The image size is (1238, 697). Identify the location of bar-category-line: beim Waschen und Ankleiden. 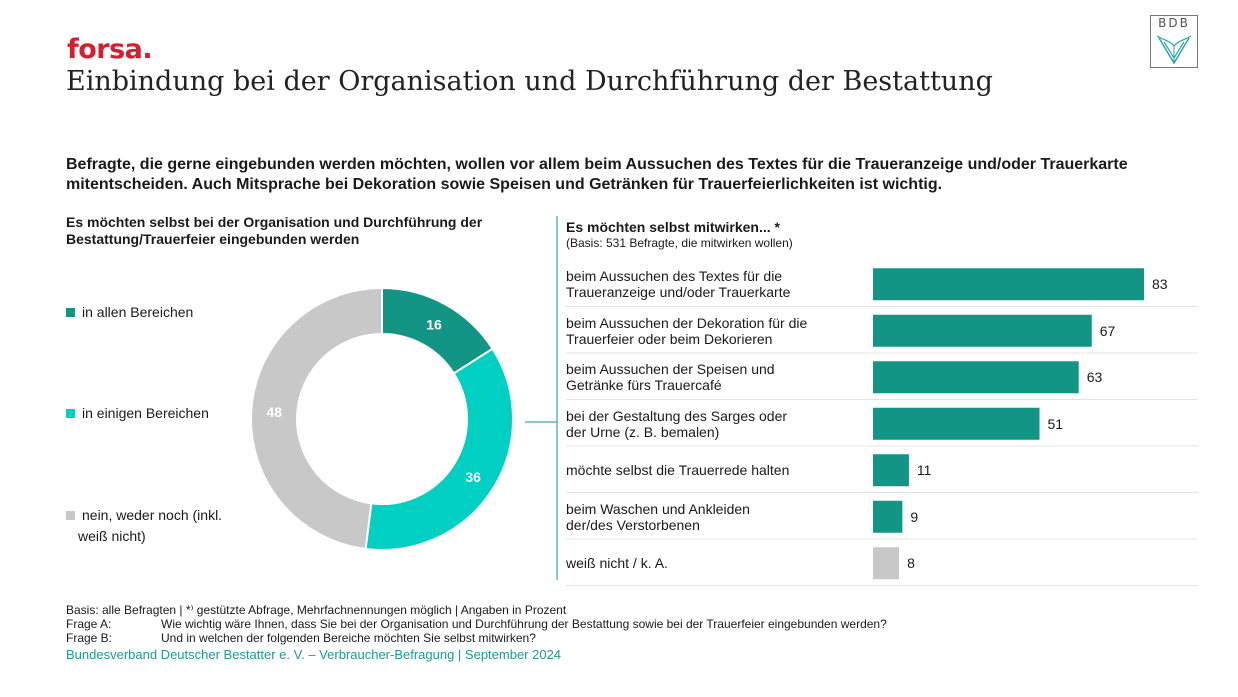
(658, 508).